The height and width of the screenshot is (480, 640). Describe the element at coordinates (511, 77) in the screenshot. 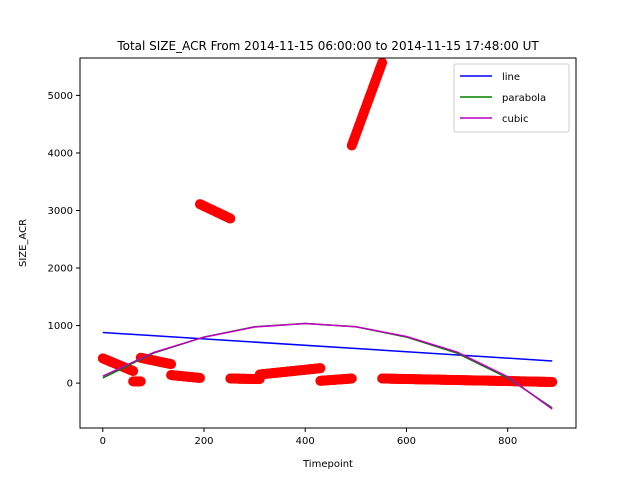

I see `legend-label-line: line` at that location.